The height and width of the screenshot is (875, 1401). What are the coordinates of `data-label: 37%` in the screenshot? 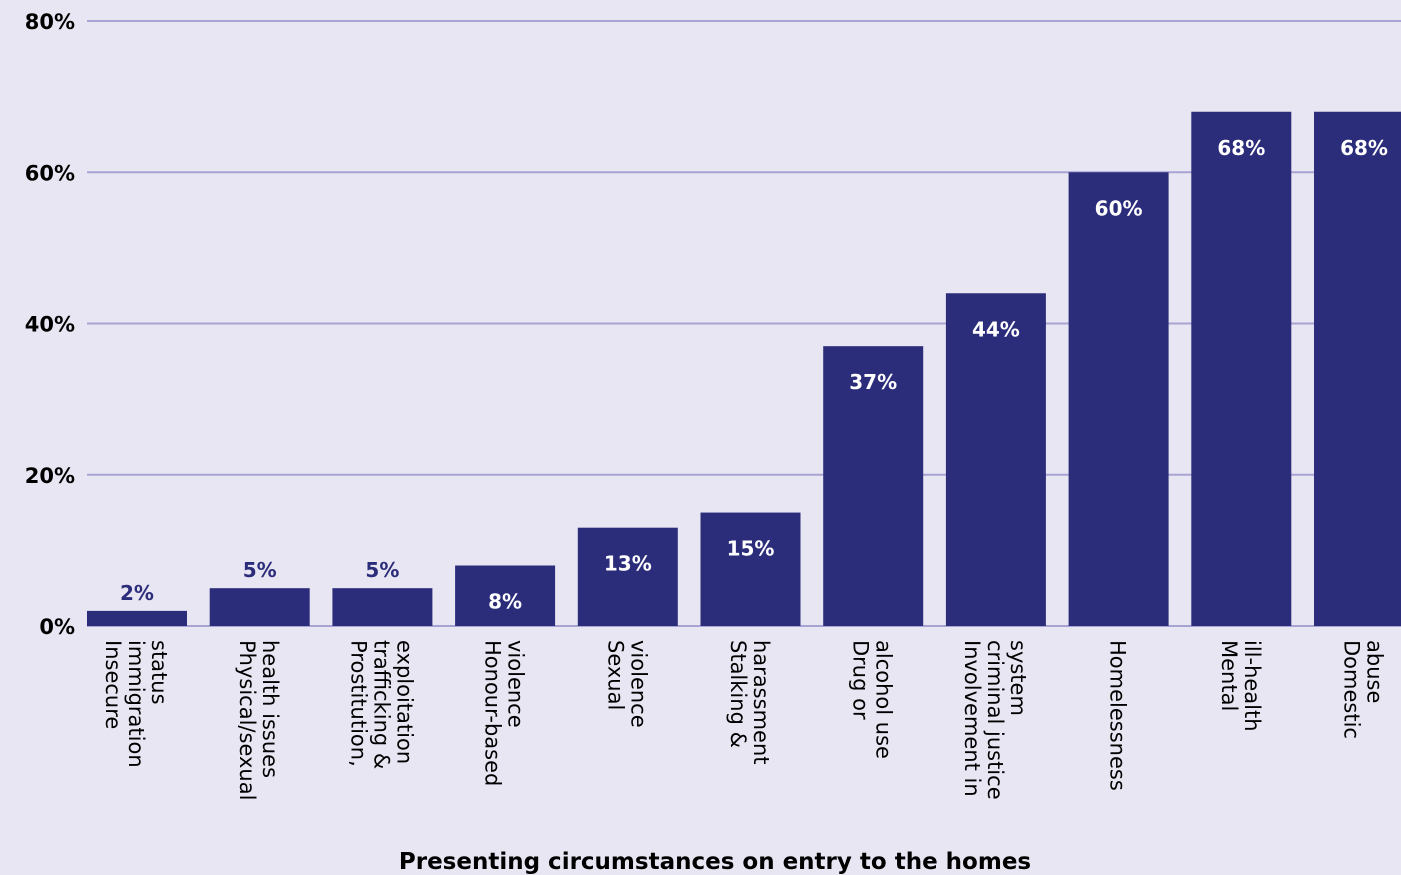 It's located at (873, 382).